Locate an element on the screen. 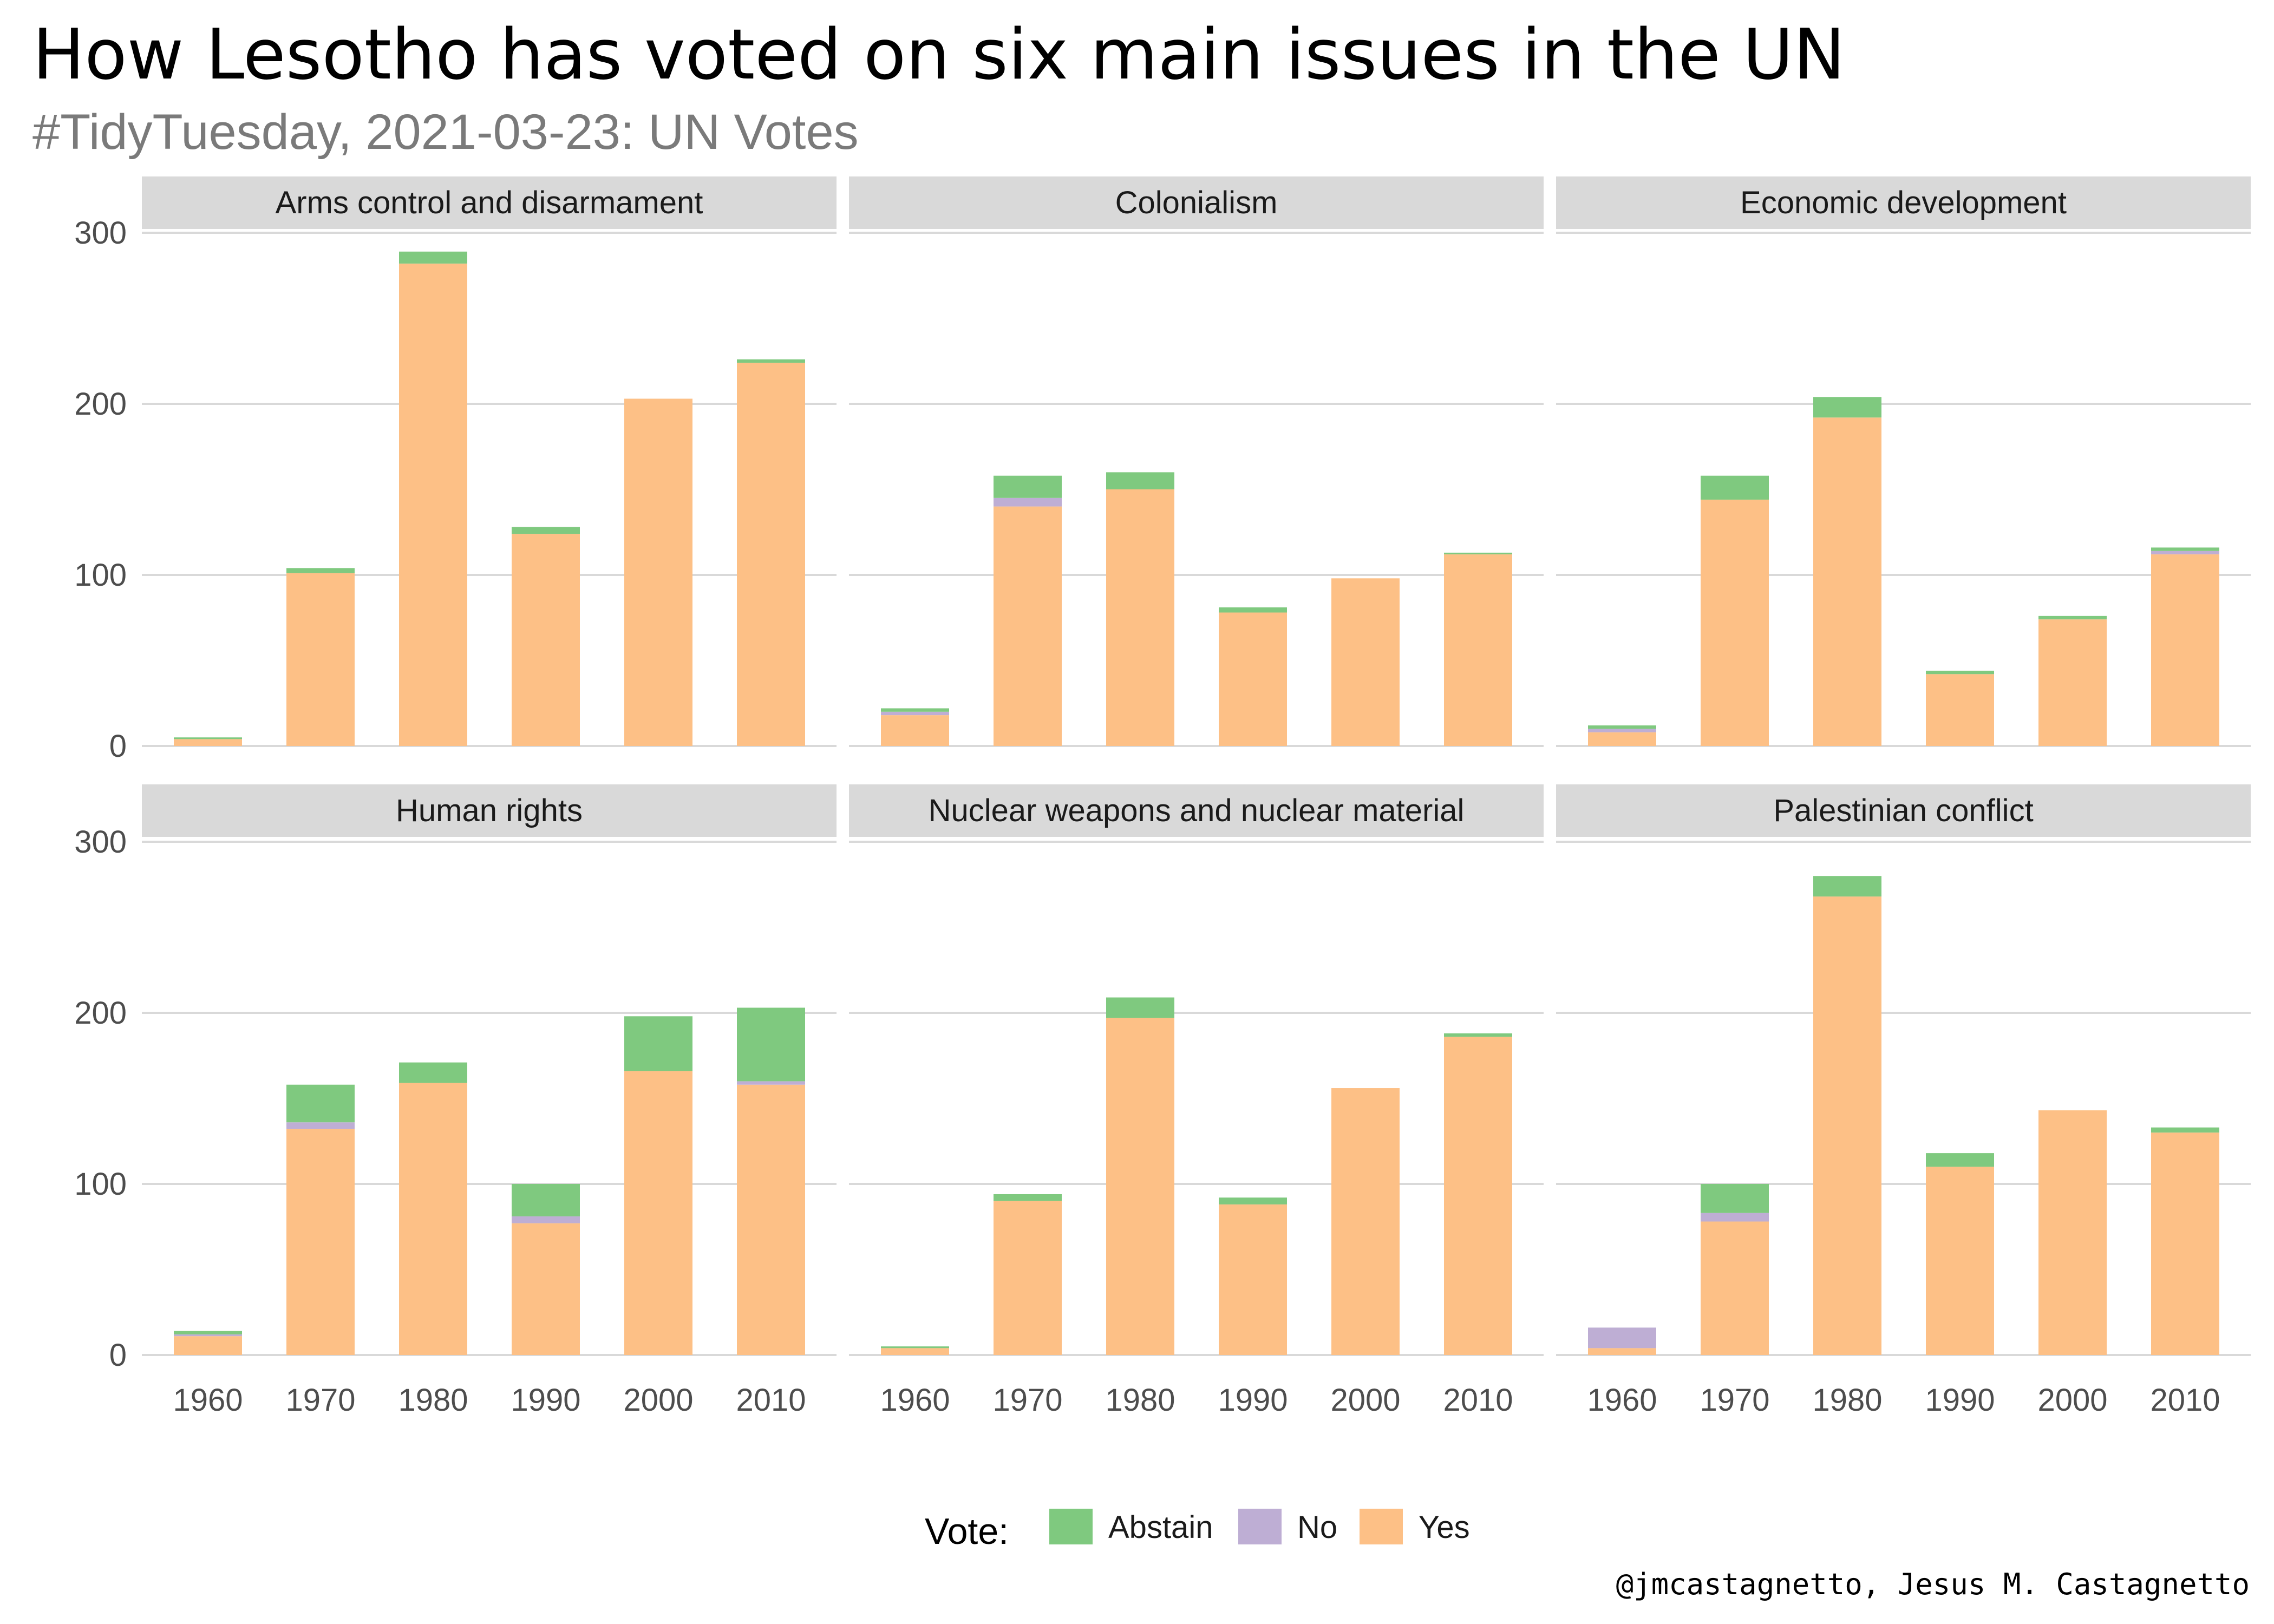 The width and height of the screenshot is (2274, 1624). legend-key-no is located at coordinates (1260, 1526).